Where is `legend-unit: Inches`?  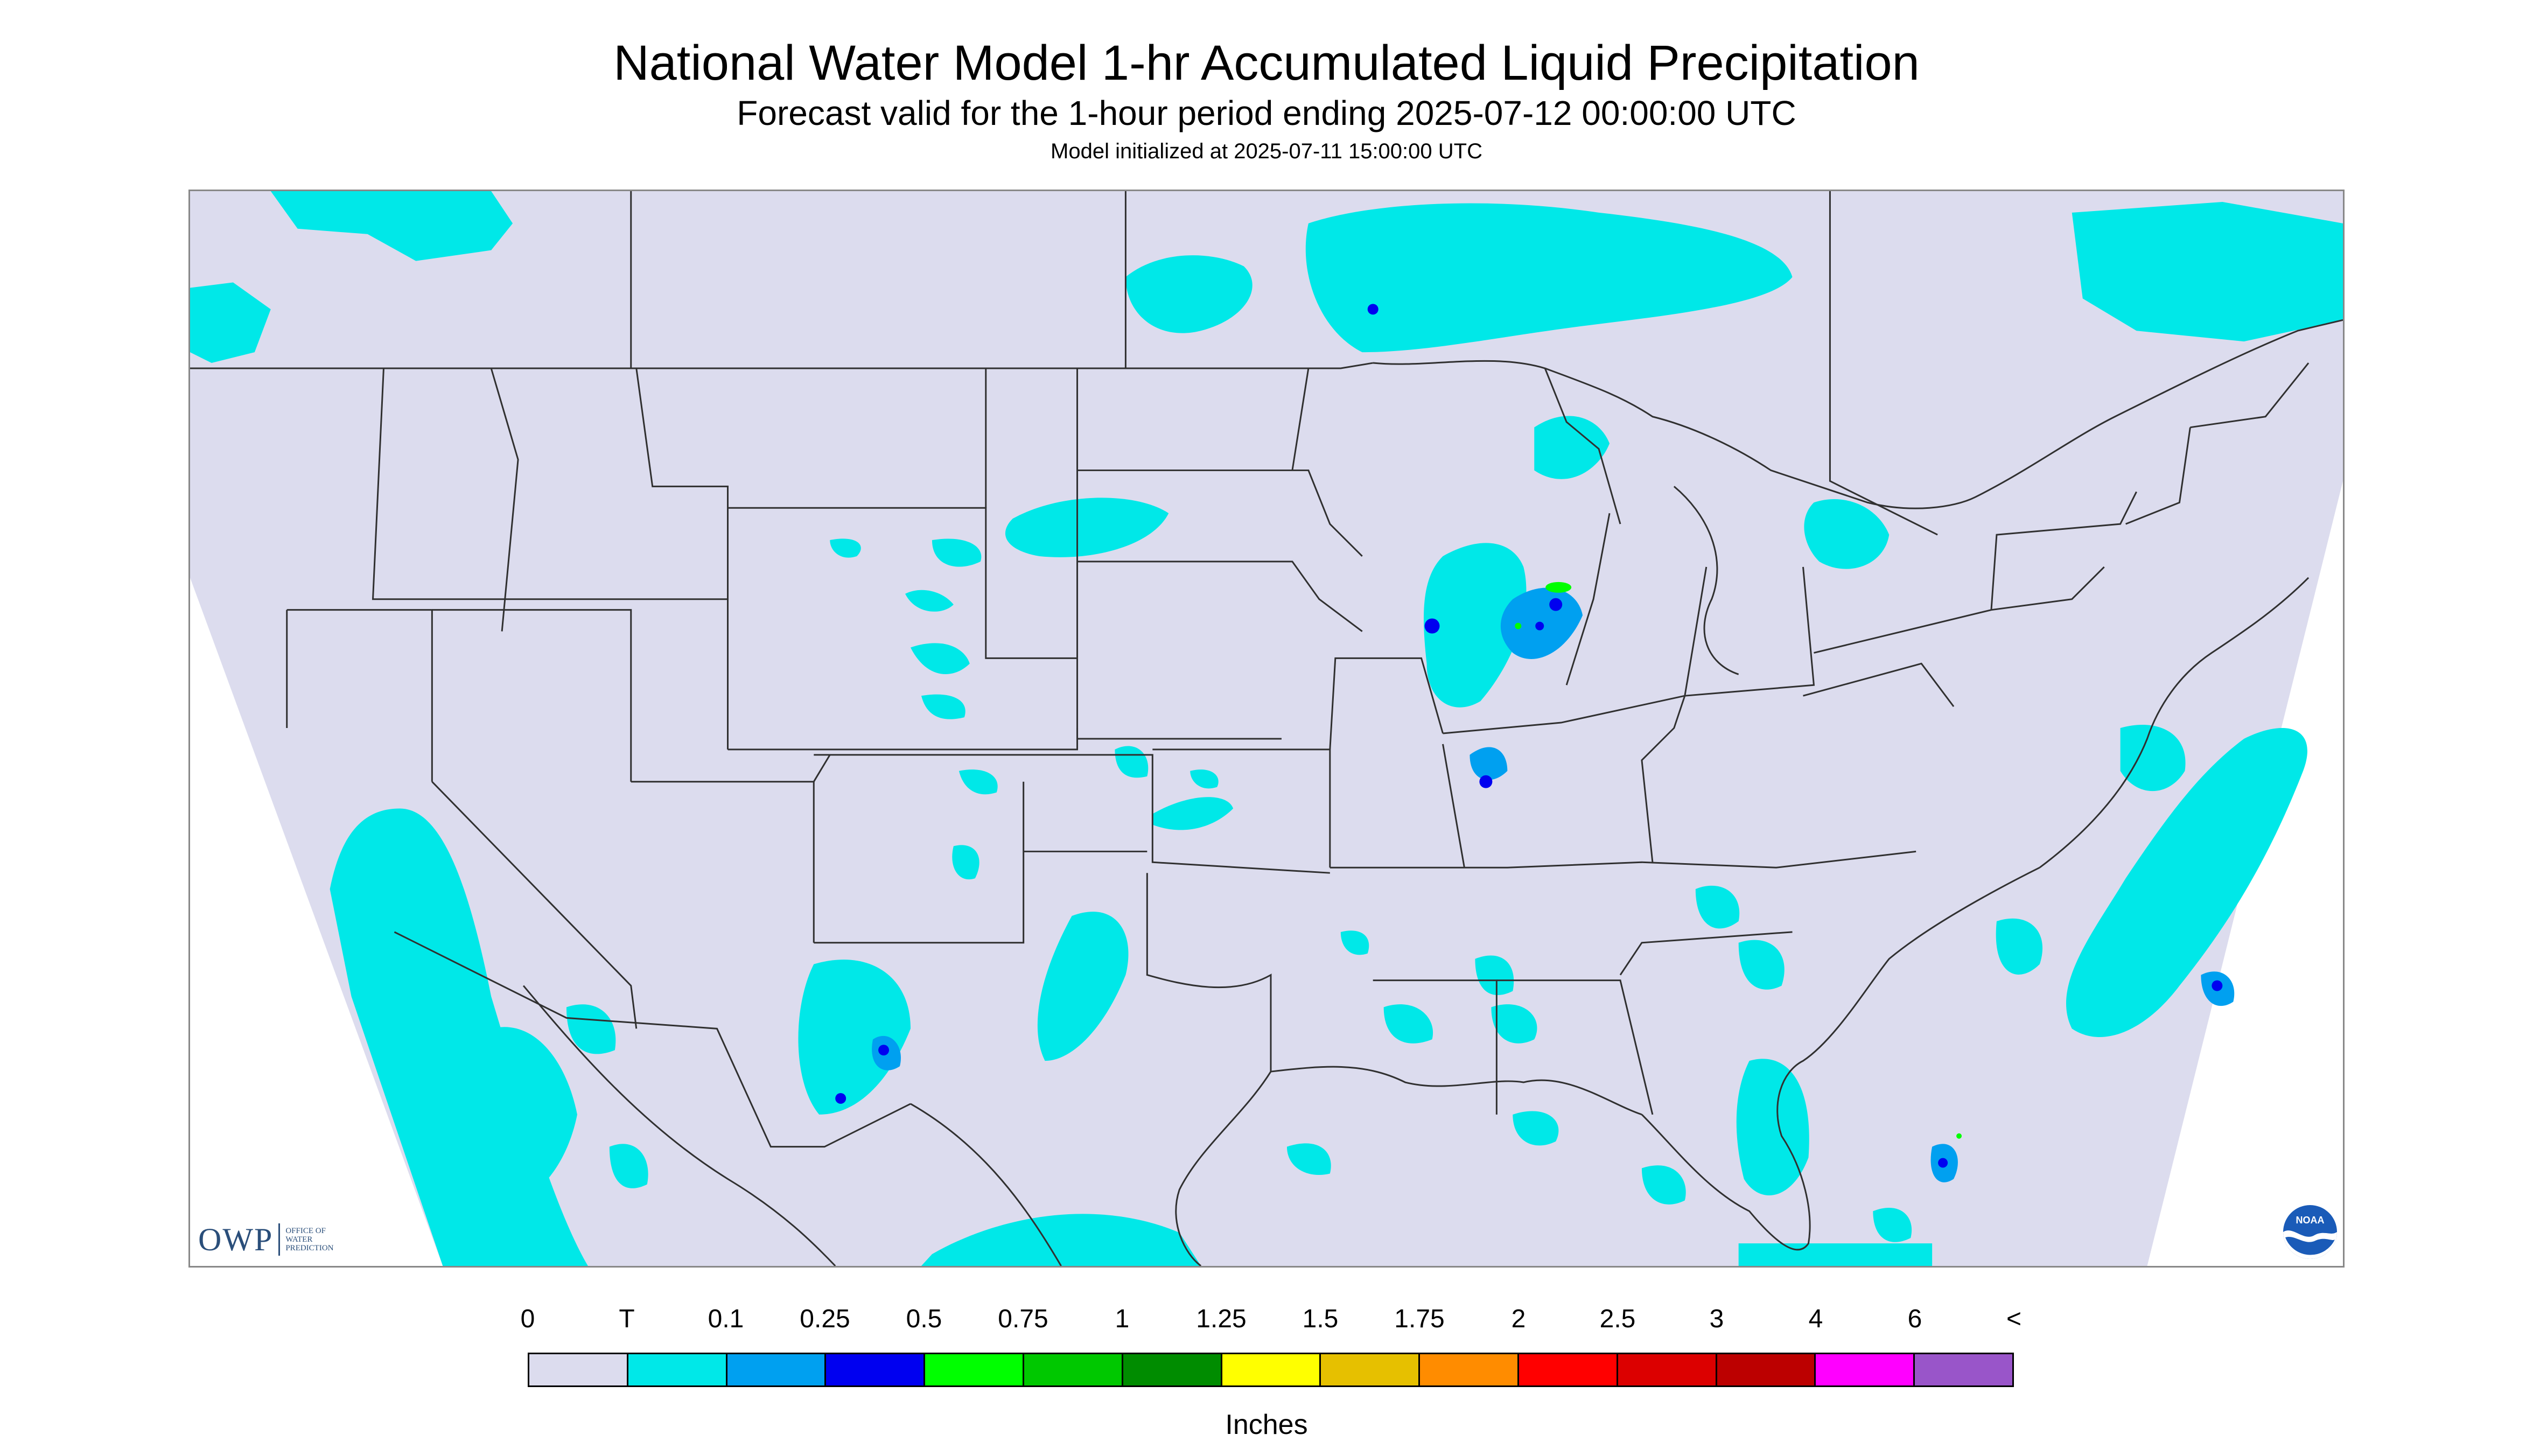 legend-unit: Inches is located at coordinates (1266, 1424).